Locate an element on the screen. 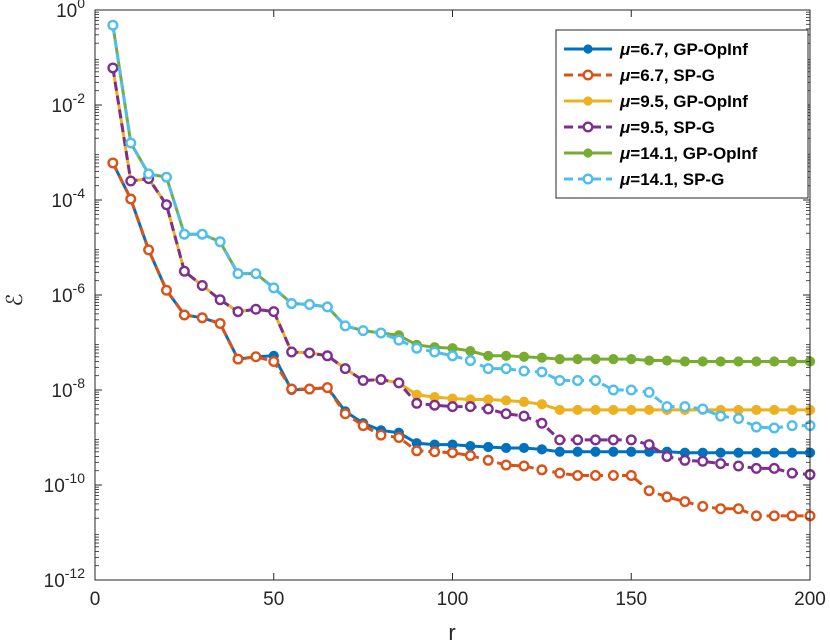 The image size is (830, 644). legend-label: μ=9.5, GP-OpInf is located at coordinates (683, 101).